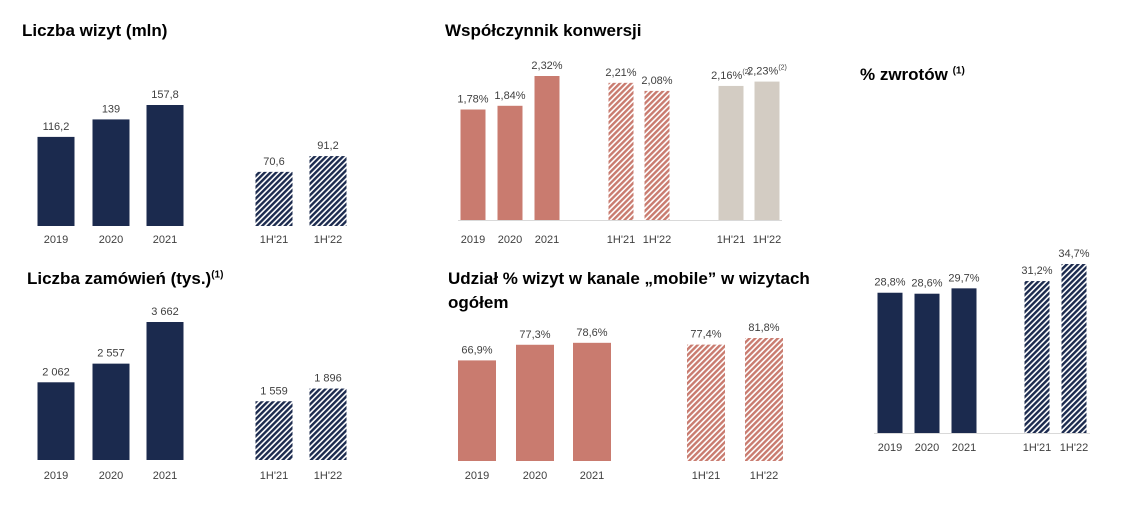  I want to click on value-label-visits-0: 116,2, so click(56, 127).